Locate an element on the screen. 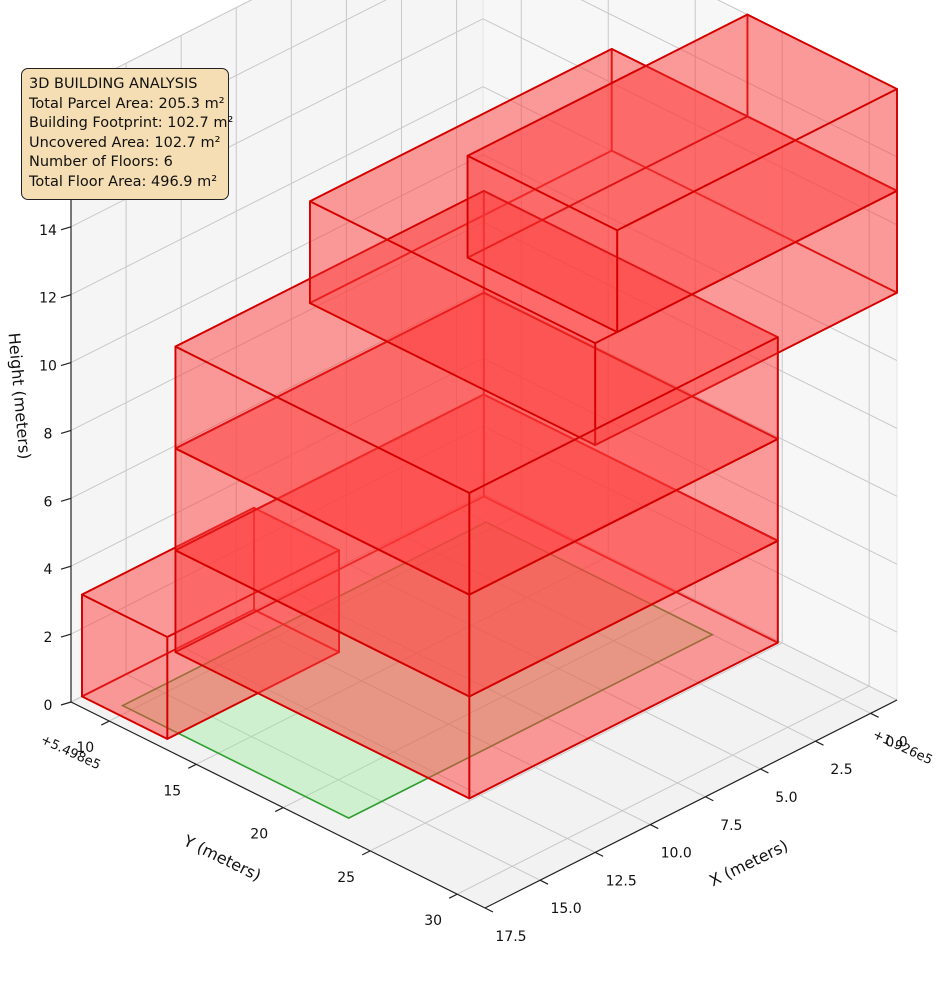  info-line-floors: Number of Floors: 6 is located at coordinates (101, 162).